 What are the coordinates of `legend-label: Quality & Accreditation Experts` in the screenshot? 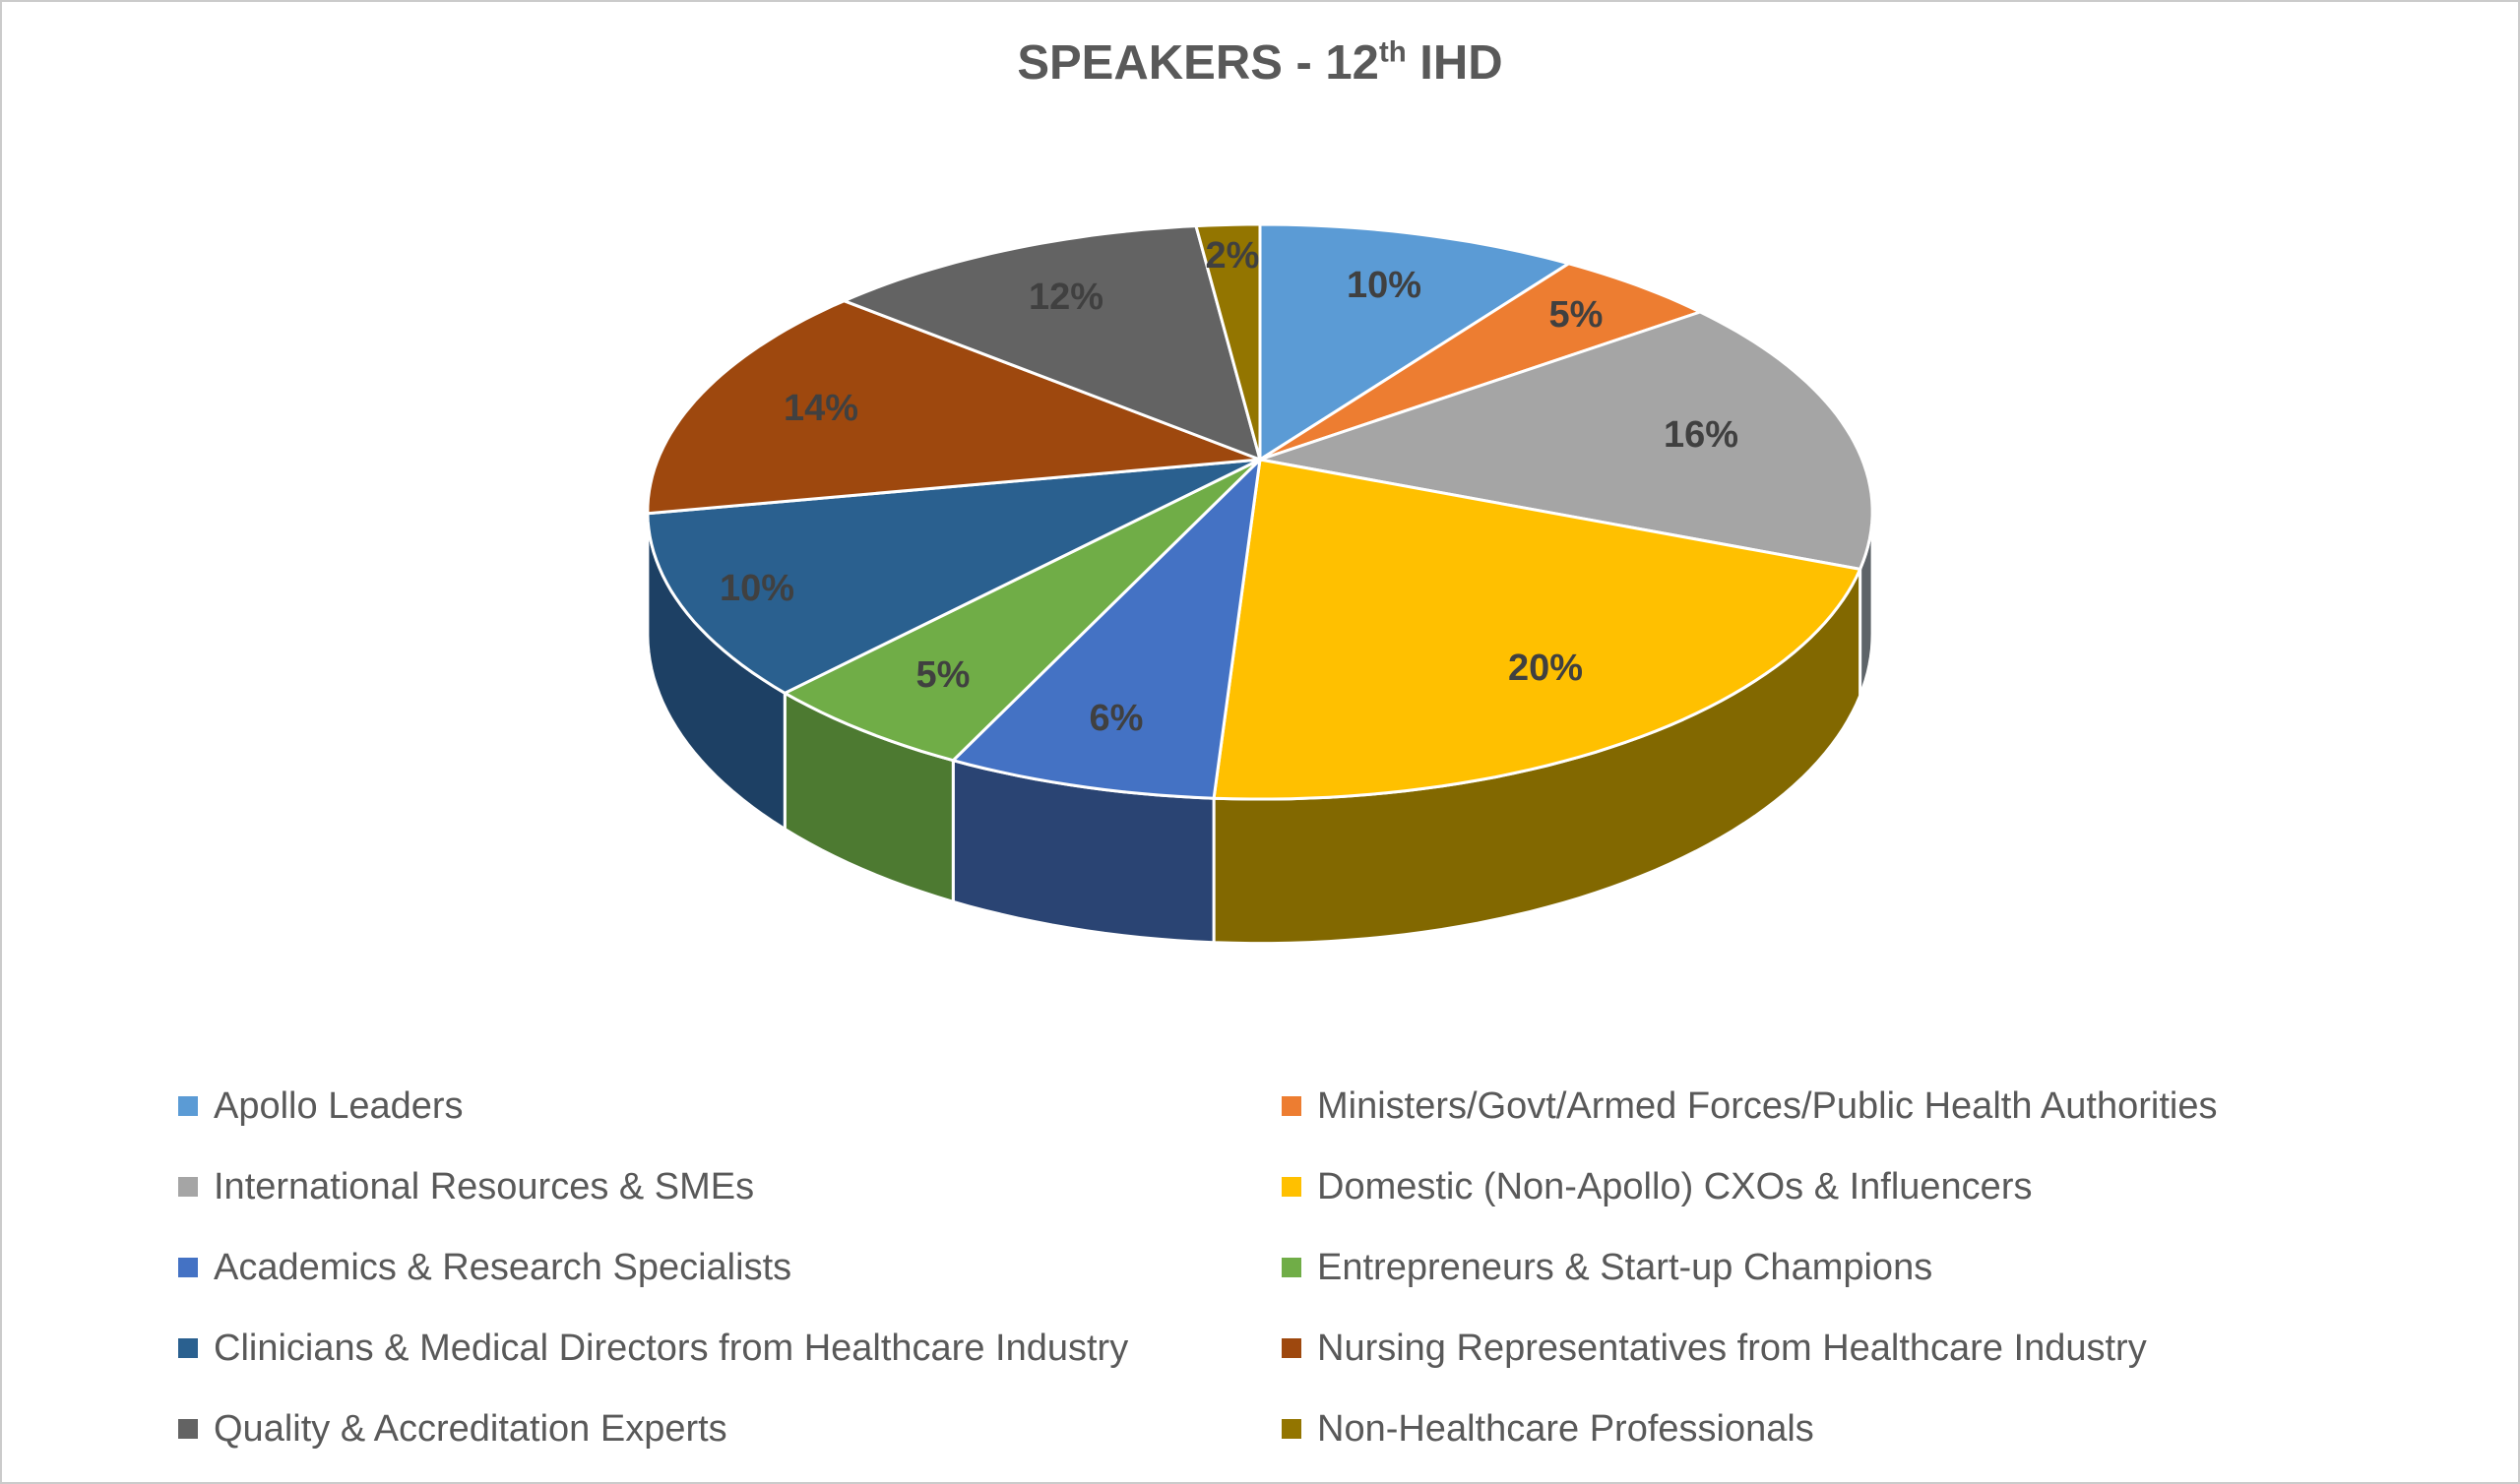 It's located at (470, 1428).